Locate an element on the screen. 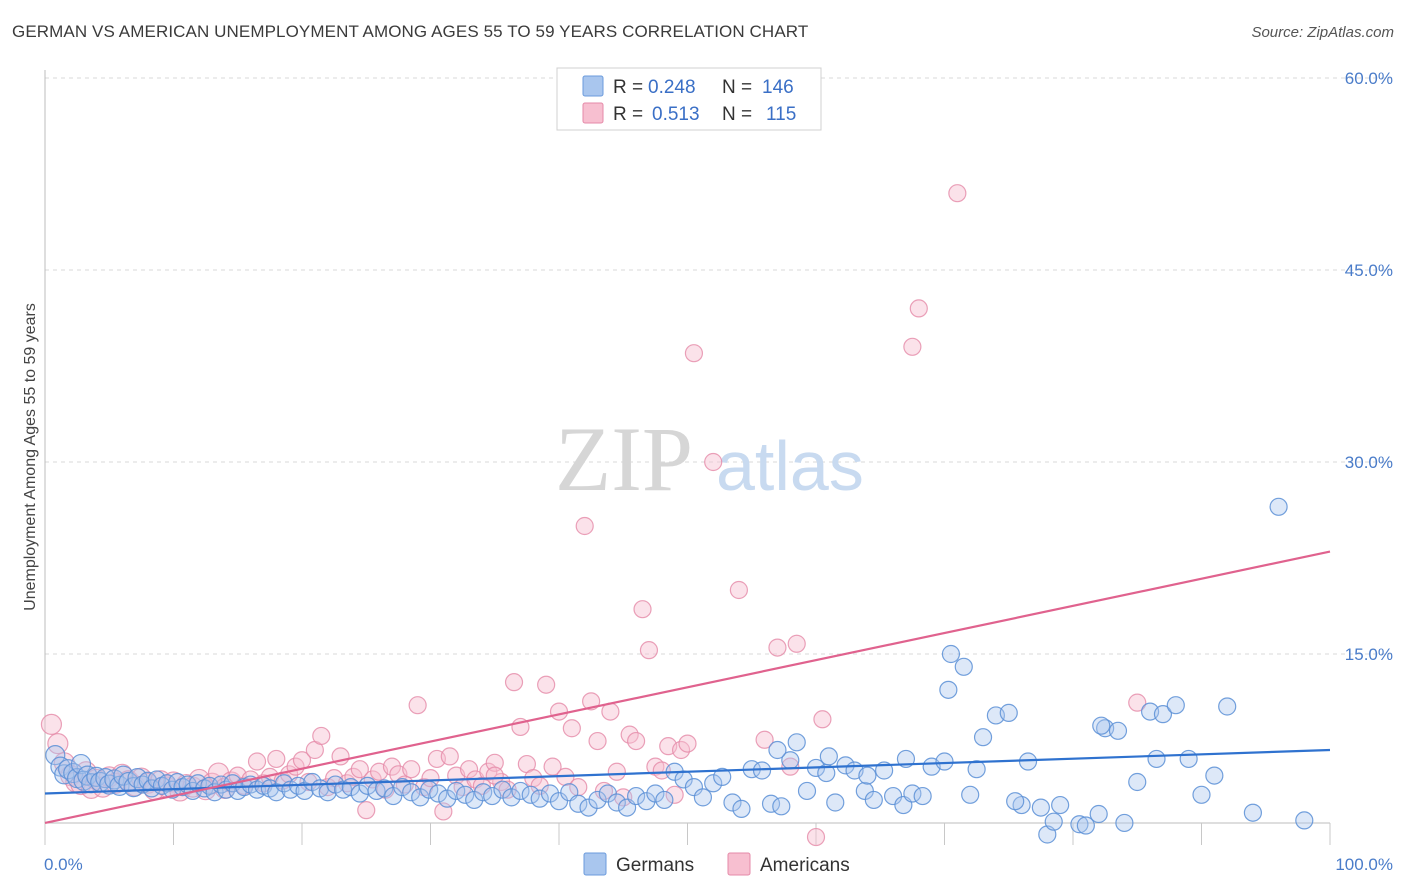  bottom-legend-americans: Americans is located at coordinates (805, 865).